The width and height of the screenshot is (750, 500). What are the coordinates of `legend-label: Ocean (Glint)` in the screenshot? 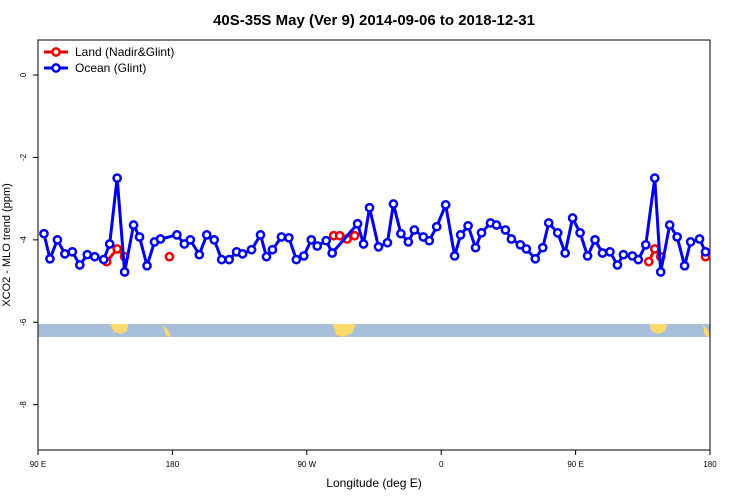 It's located at (110, 68).